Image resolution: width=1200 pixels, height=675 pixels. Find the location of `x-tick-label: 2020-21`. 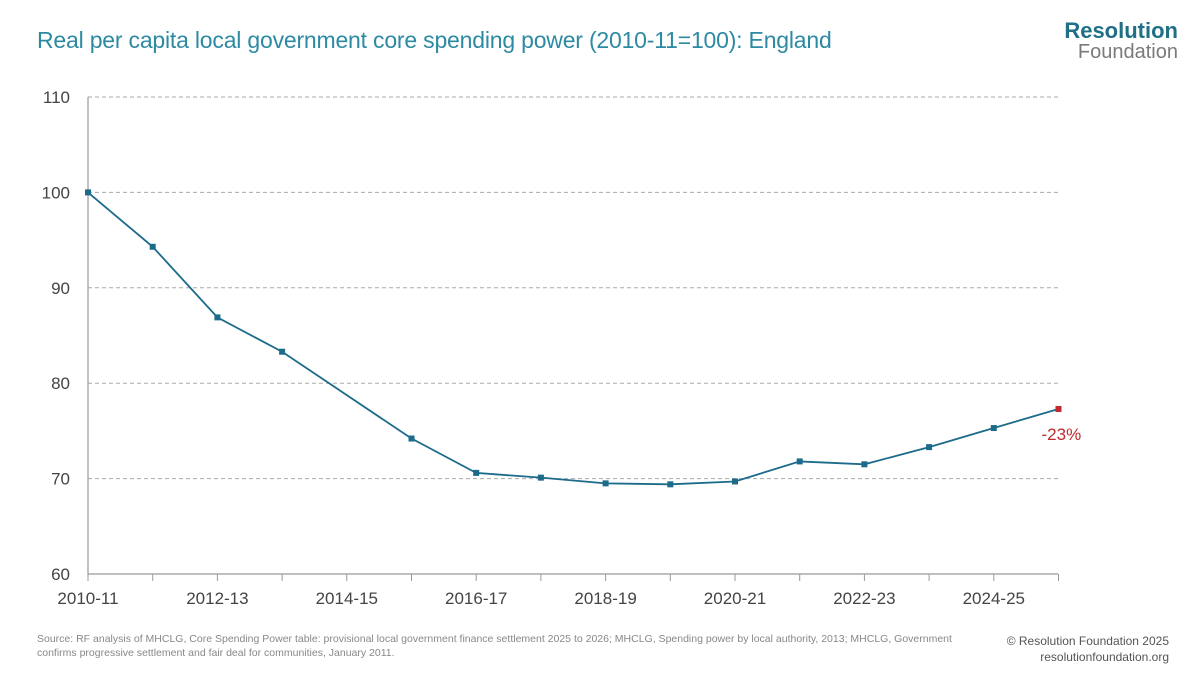

x-tick-label: 2020-21 is located at coordinates (735, 598).